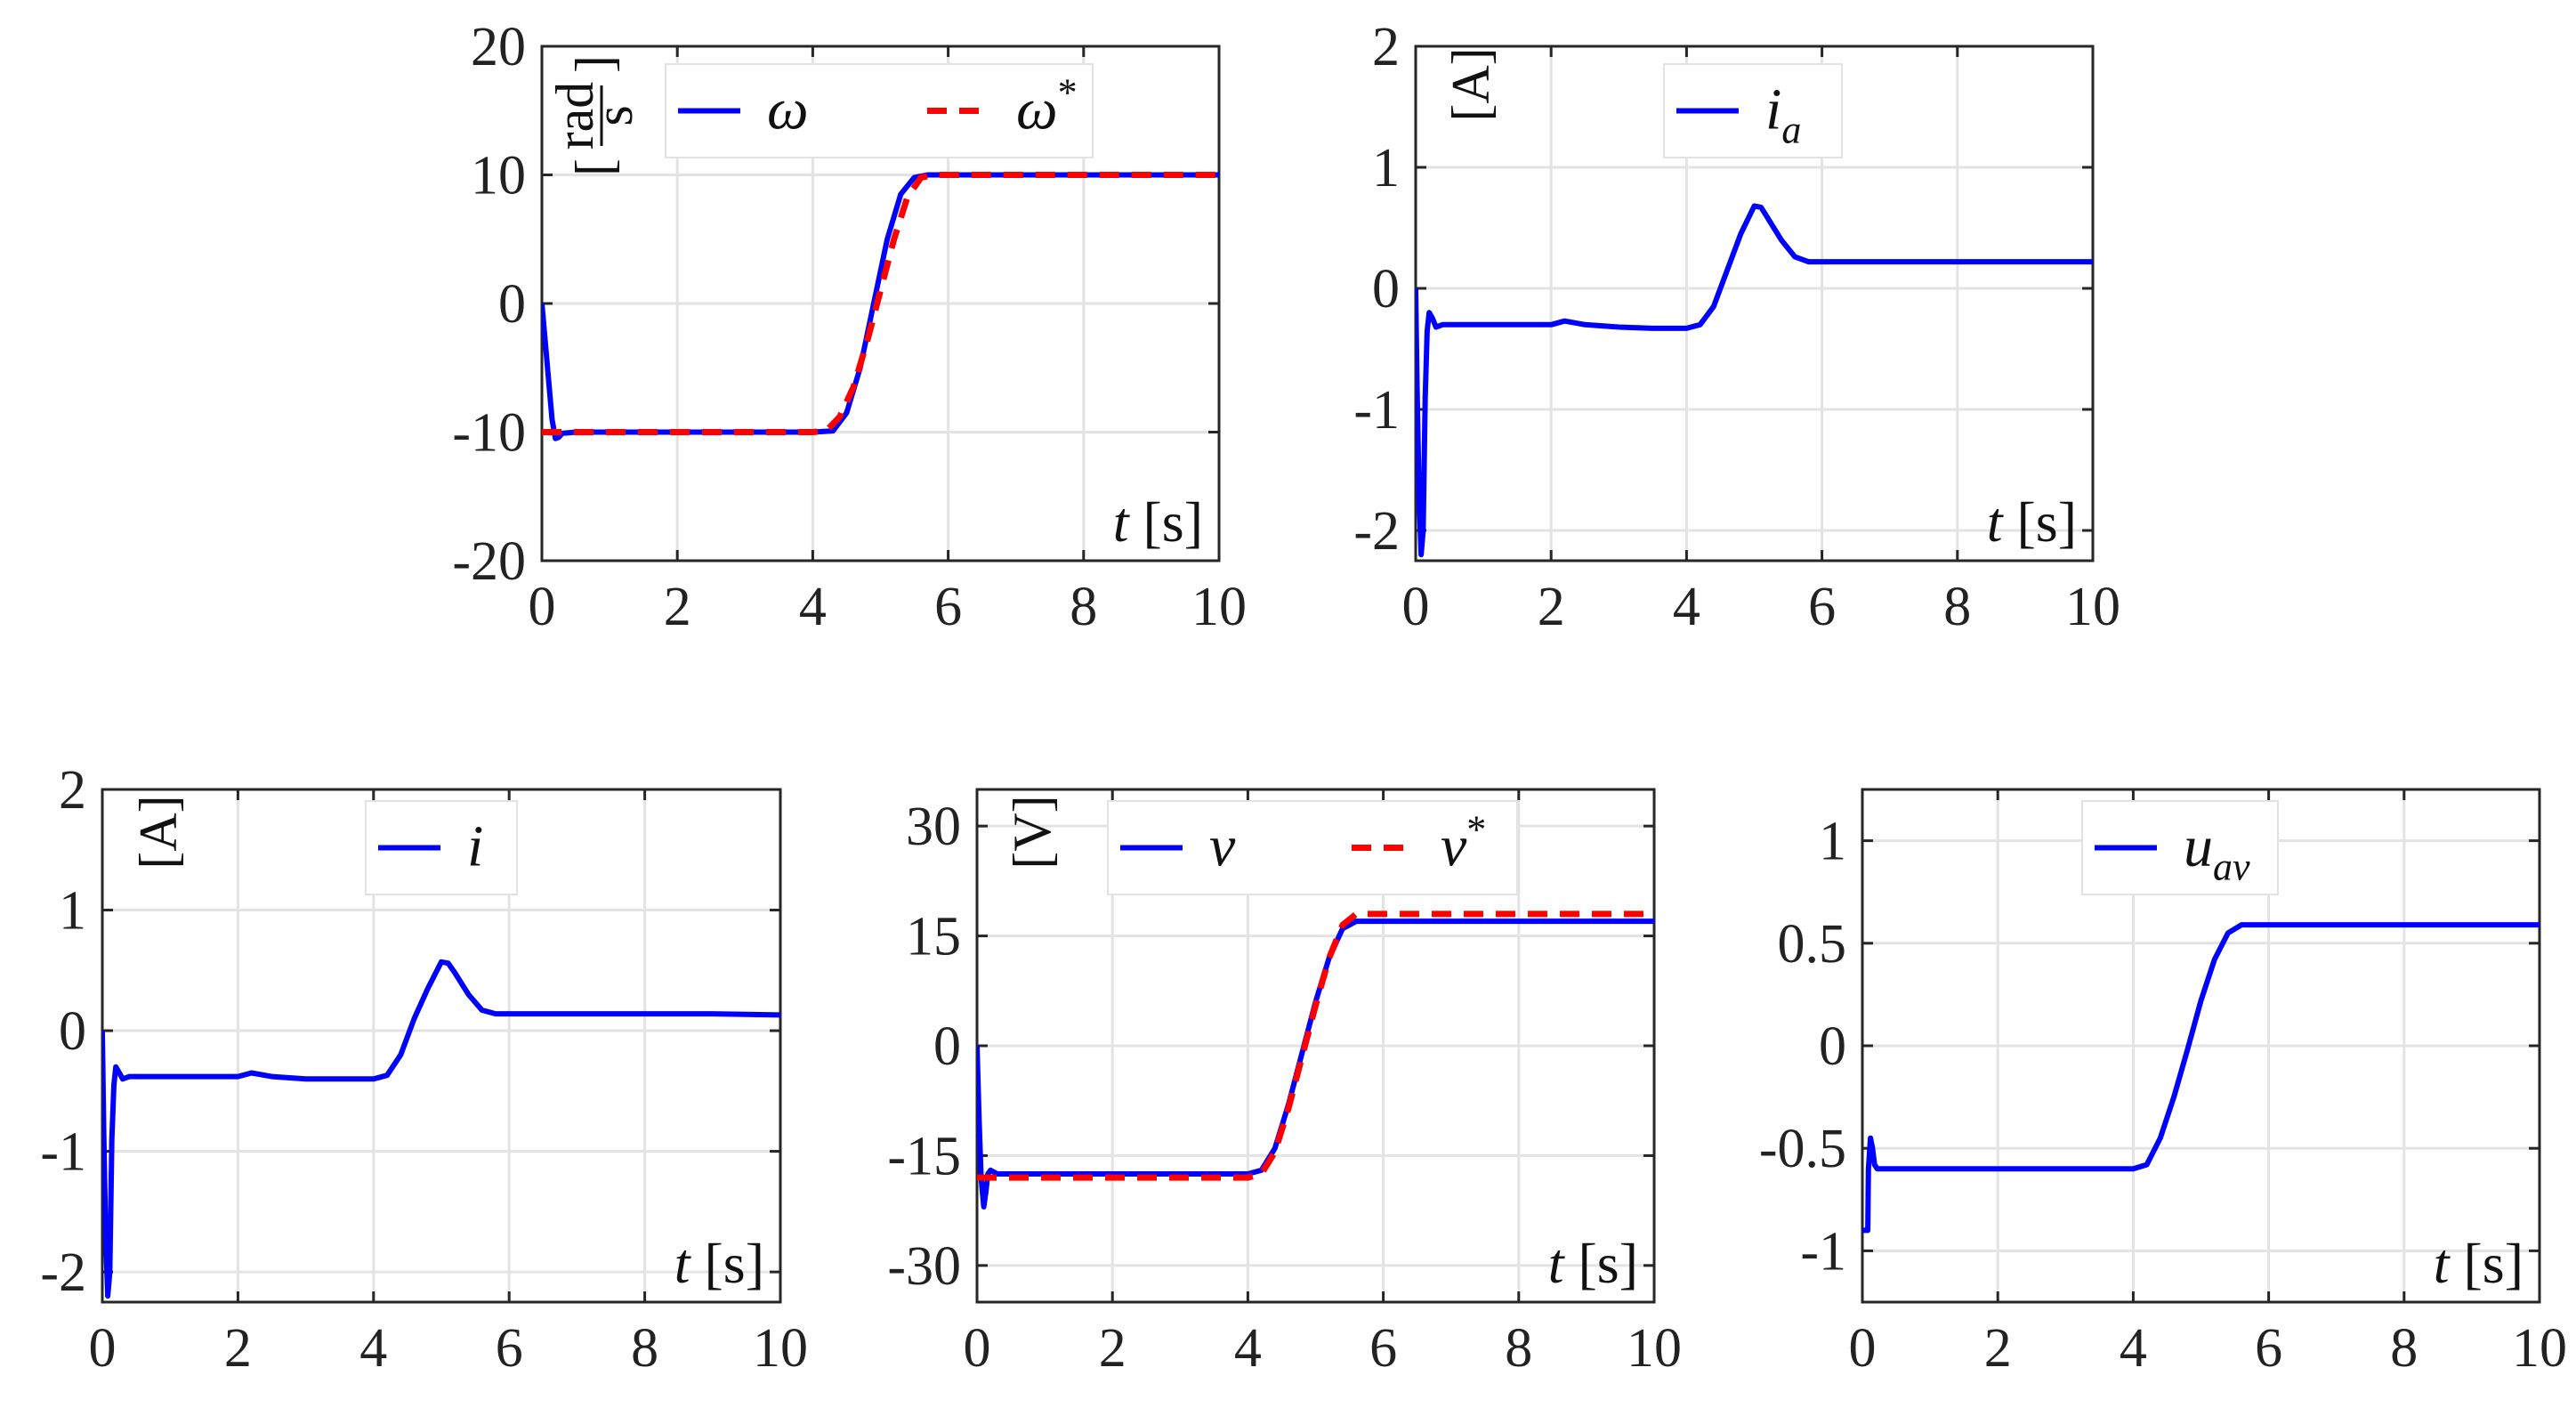 The height and width of the screenshot is (1408, 2576). I want to click on unit-text: [A], so click(158, 832).